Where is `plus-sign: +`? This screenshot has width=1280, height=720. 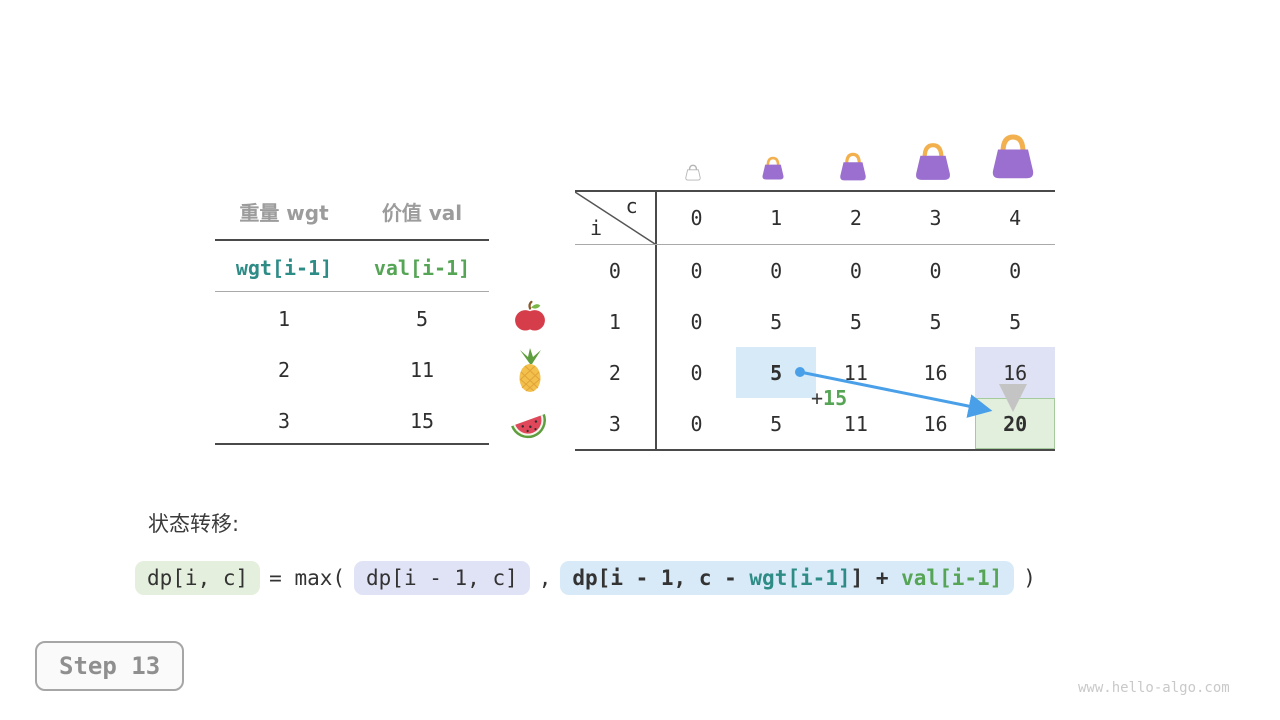 plus-sign: + is located at coordinates (817, 398).